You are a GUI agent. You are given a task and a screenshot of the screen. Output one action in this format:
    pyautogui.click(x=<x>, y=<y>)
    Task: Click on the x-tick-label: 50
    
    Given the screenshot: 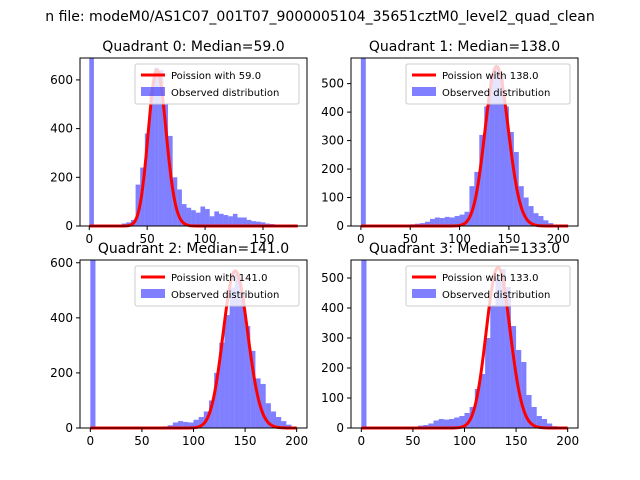 What is the action you would take?
    pyautogui.click(x=410, y=239)
    